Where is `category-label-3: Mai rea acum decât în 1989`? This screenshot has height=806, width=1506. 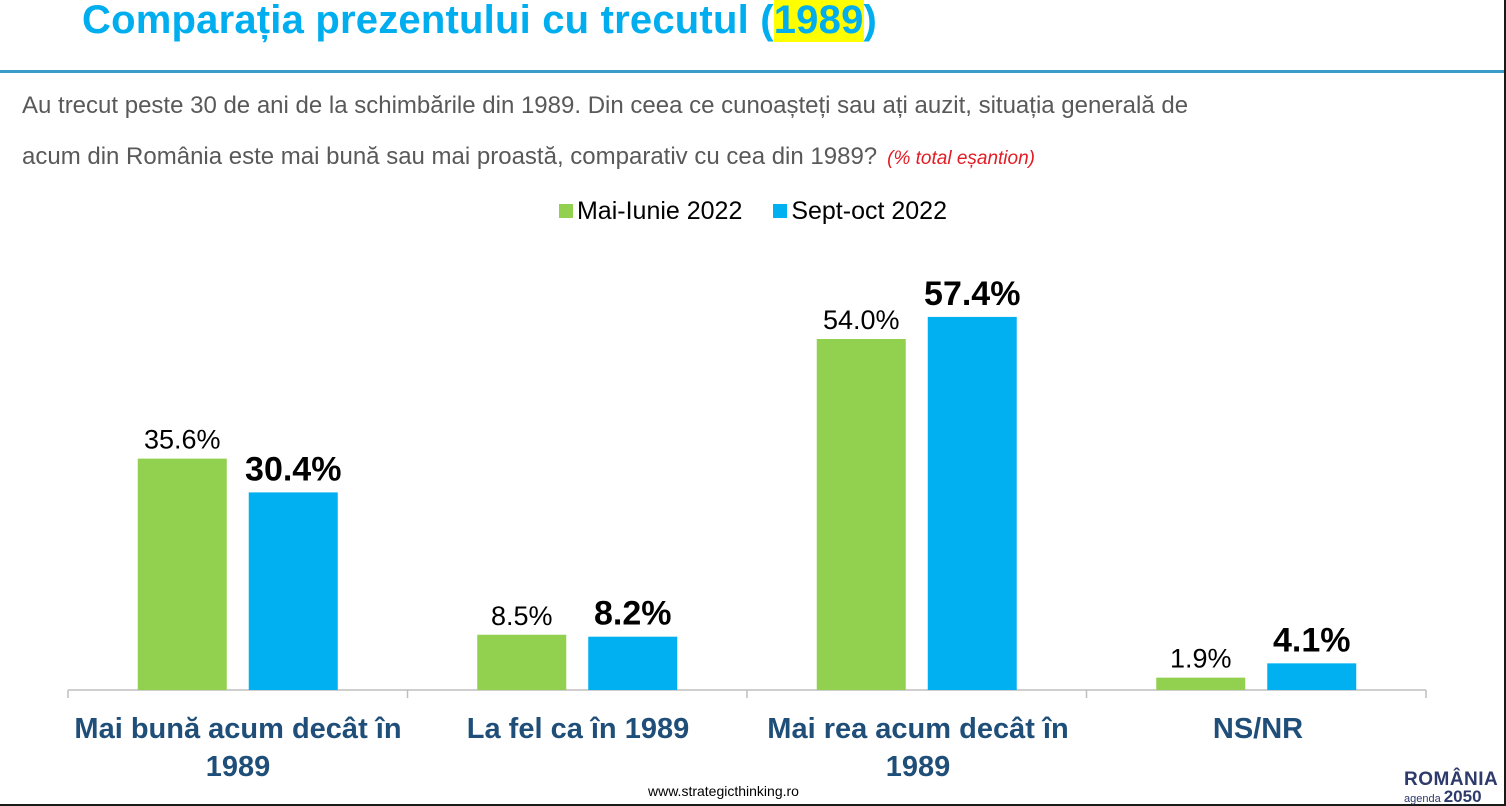
category-label-3: Mai rea acum decât în 1989 is located at coordinates (918, 748).